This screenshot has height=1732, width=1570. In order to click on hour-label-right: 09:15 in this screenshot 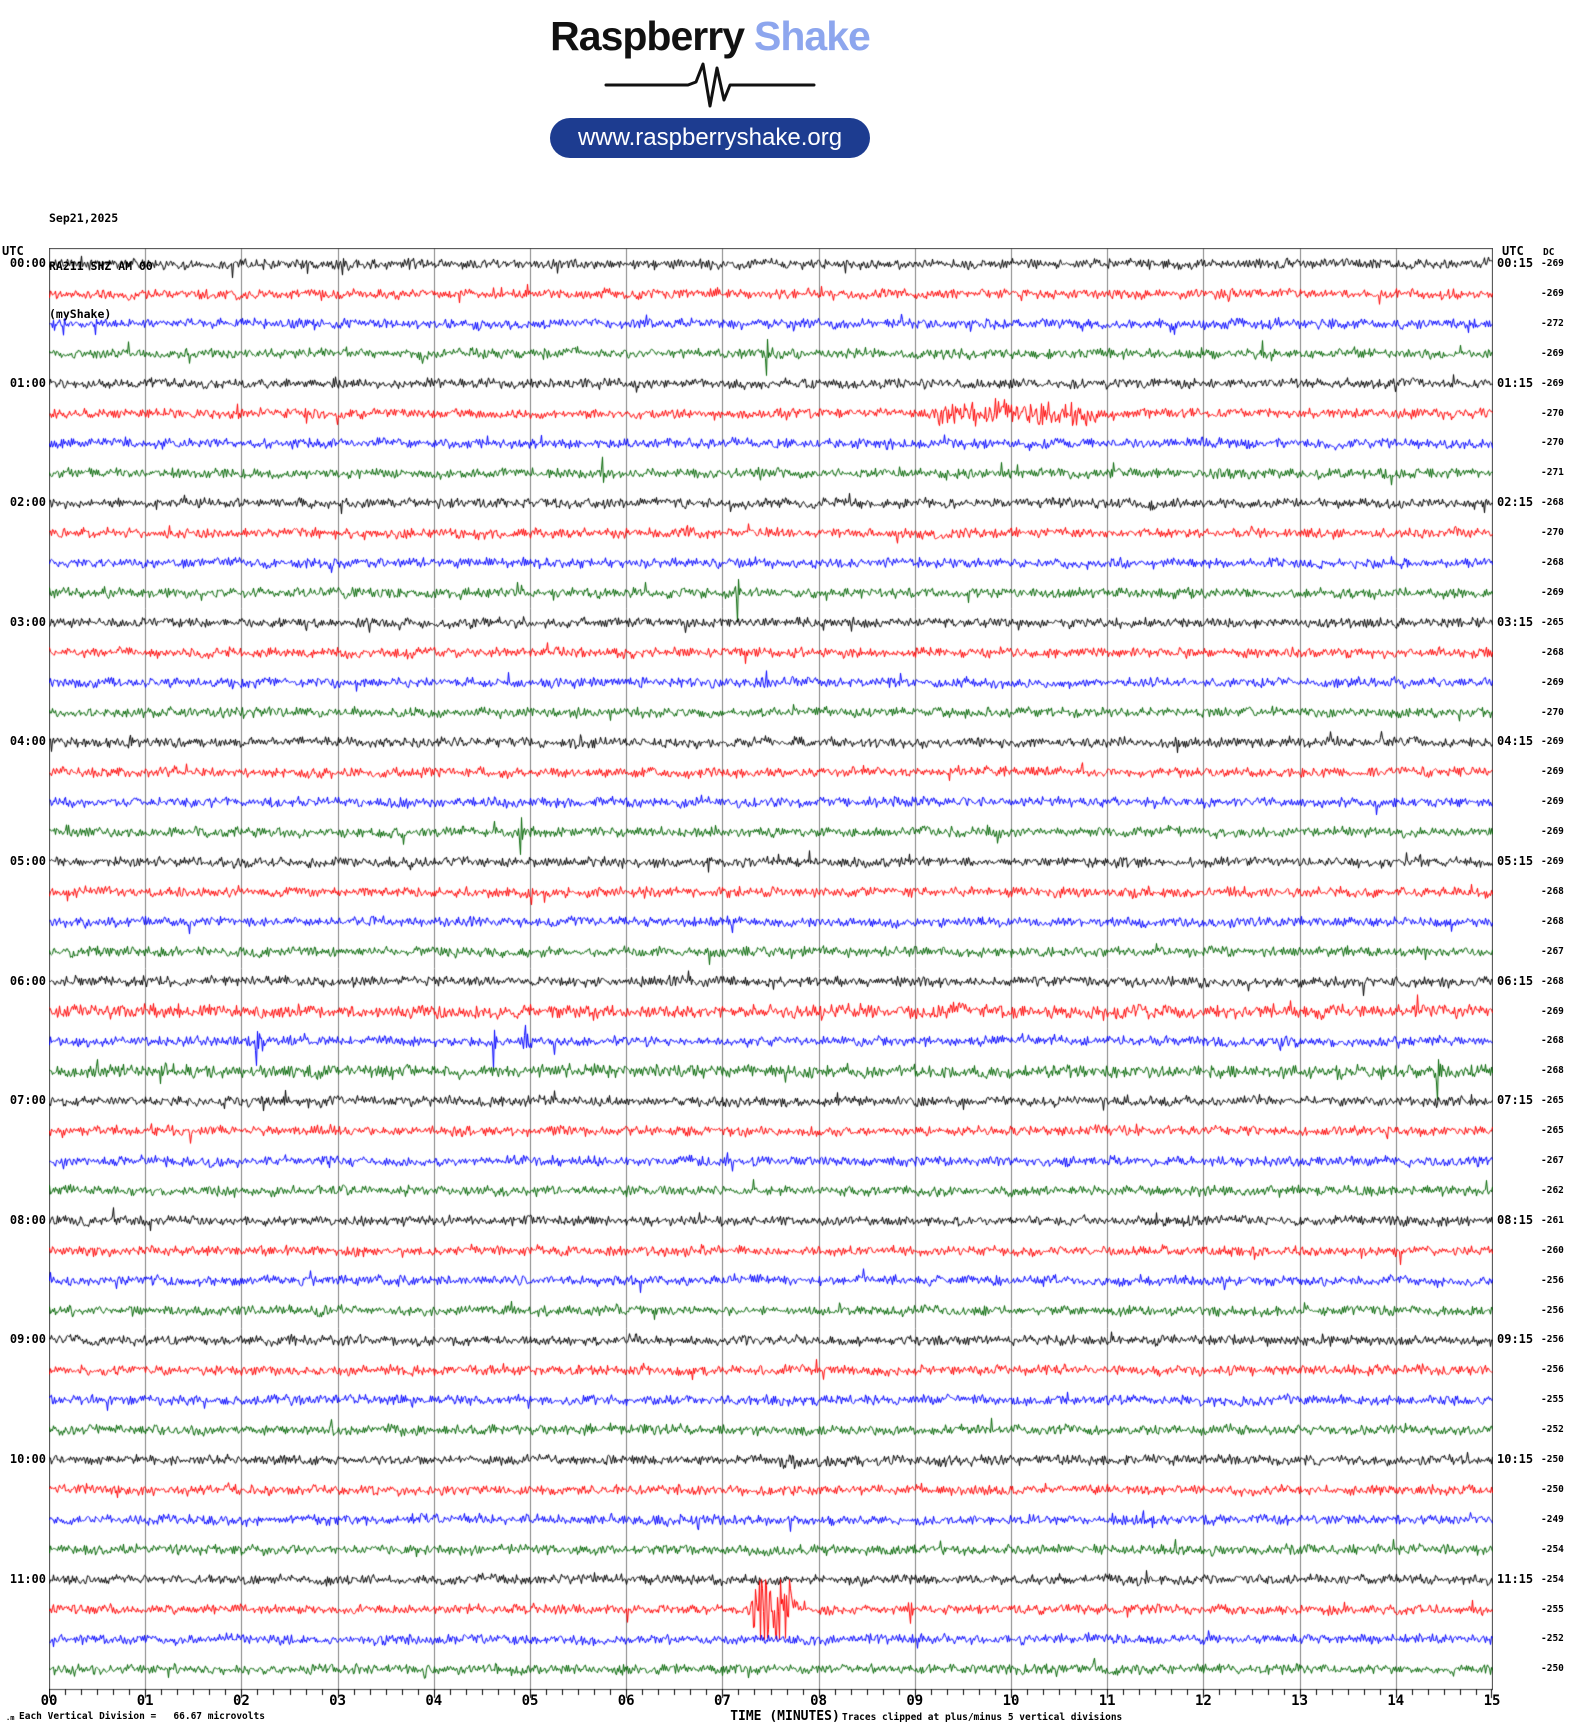, I will do `click(1515, 1339)`.